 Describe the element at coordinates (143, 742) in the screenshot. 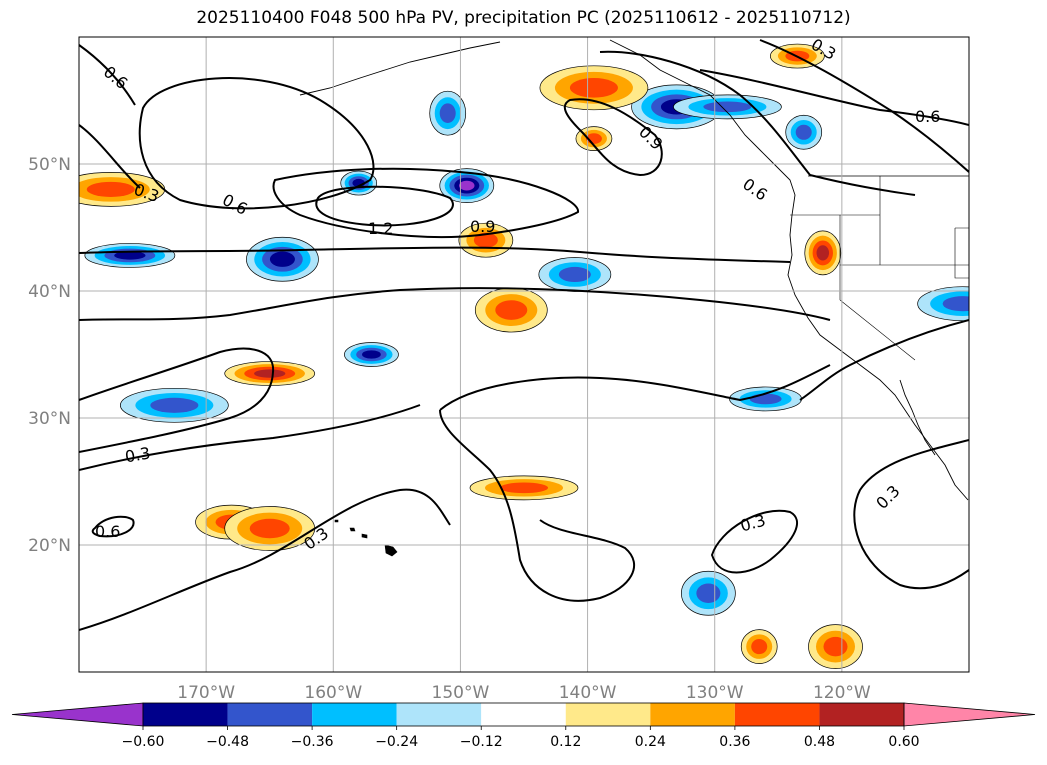

I see `colorbar-tick-label: −0.60` at that location.